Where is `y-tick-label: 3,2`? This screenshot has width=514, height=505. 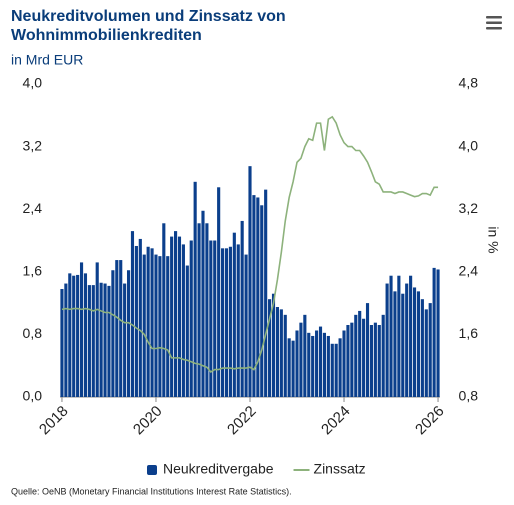 y-tick-label: 3,2 is located at coordinates (33, 145).